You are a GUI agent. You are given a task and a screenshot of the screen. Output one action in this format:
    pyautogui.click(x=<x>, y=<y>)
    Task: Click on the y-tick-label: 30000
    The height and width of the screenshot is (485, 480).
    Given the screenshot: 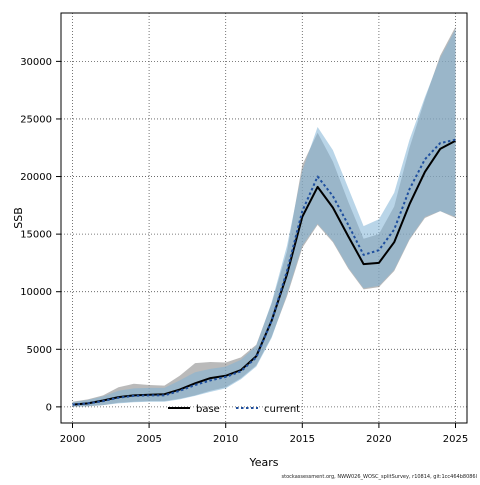 What is the action you would take?
    pyautogui.click(x=36, y=62)
    